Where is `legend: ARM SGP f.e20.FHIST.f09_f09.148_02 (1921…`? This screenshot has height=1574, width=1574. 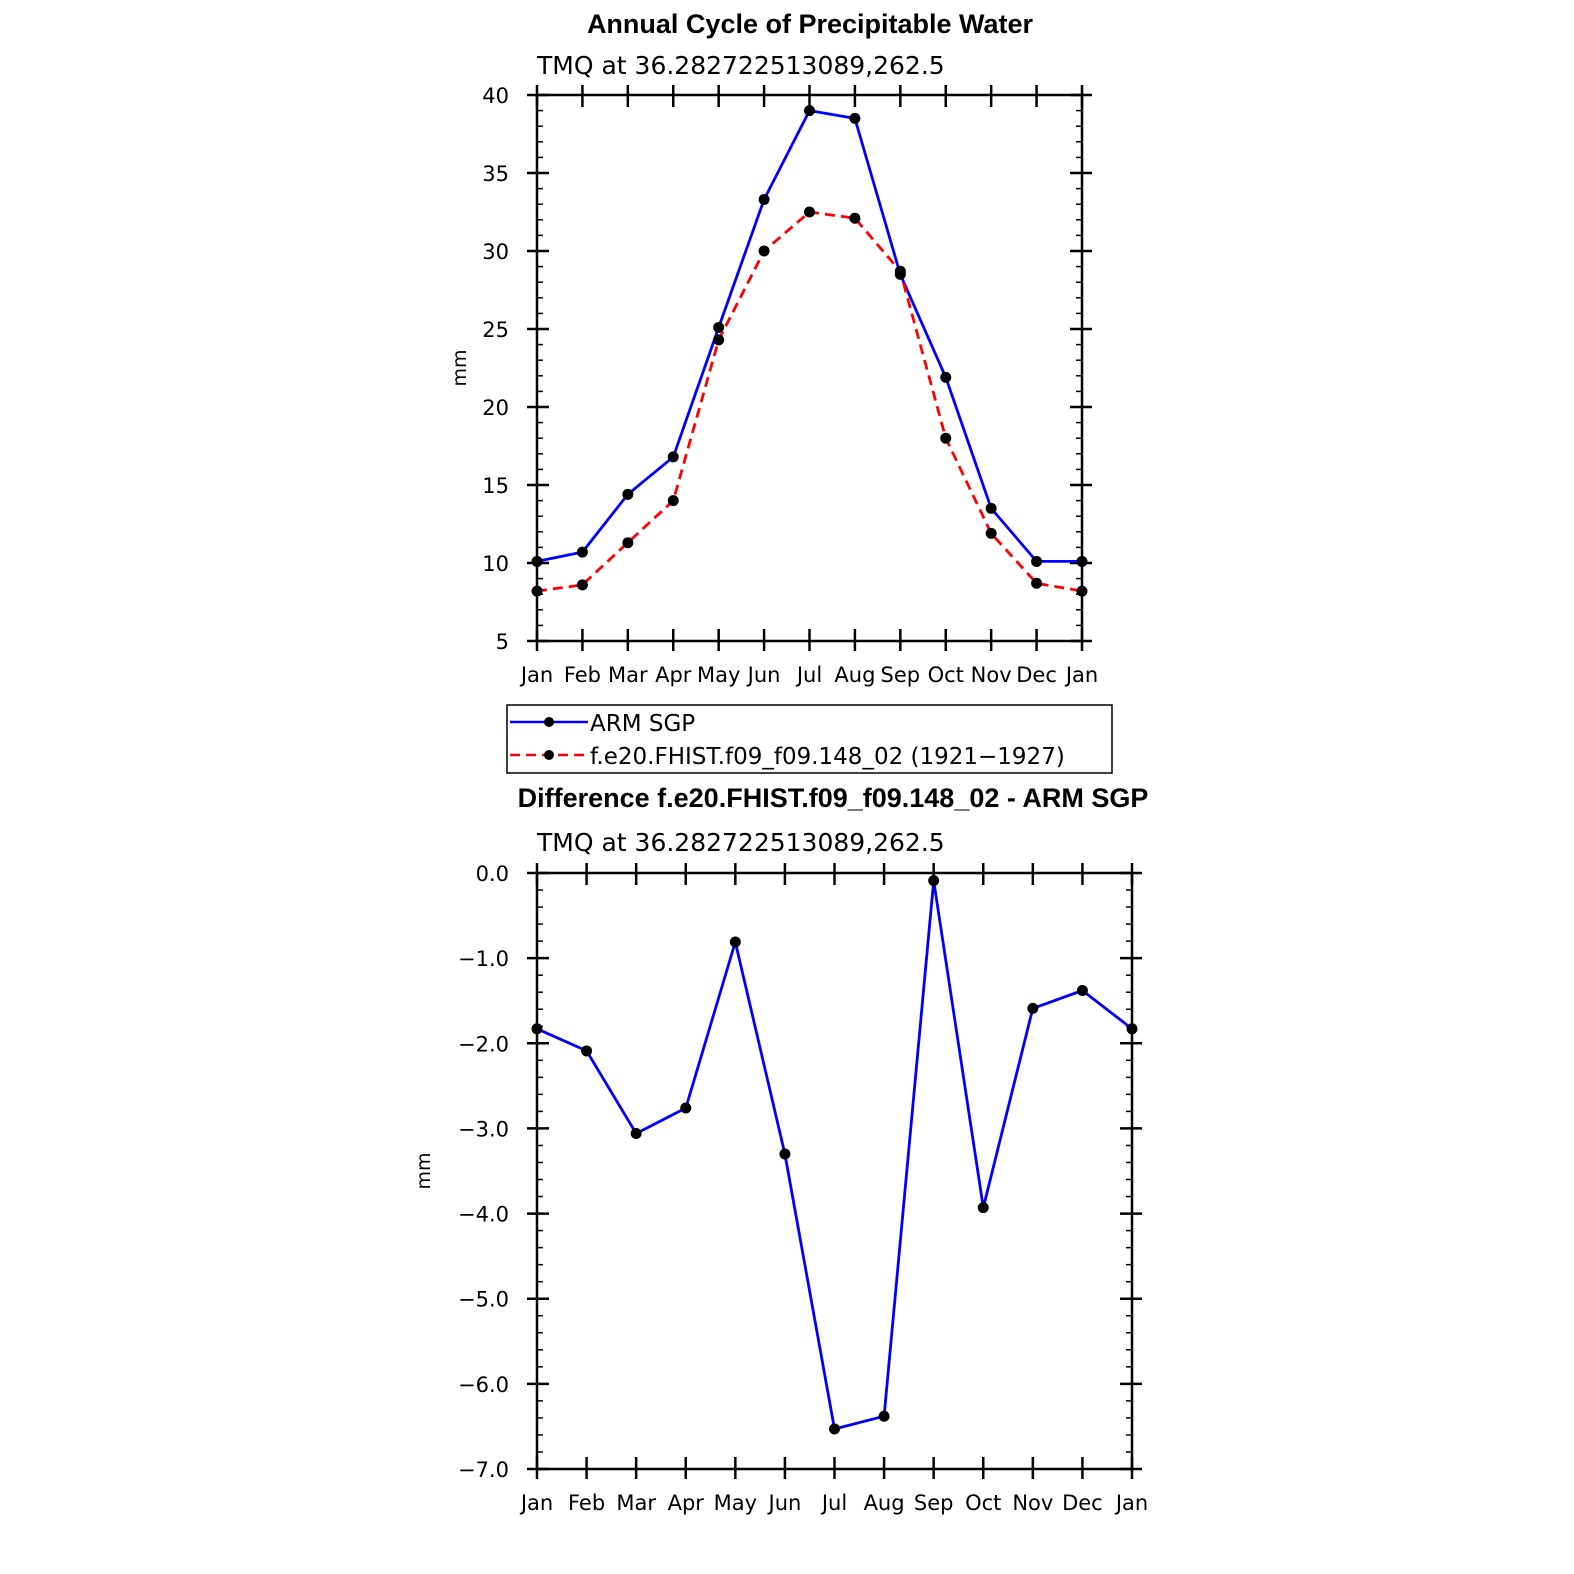 legend: ARM SGP f.e20.FHIST.f09_f09.148_02 (1921… is located at coordinates (809, 739).